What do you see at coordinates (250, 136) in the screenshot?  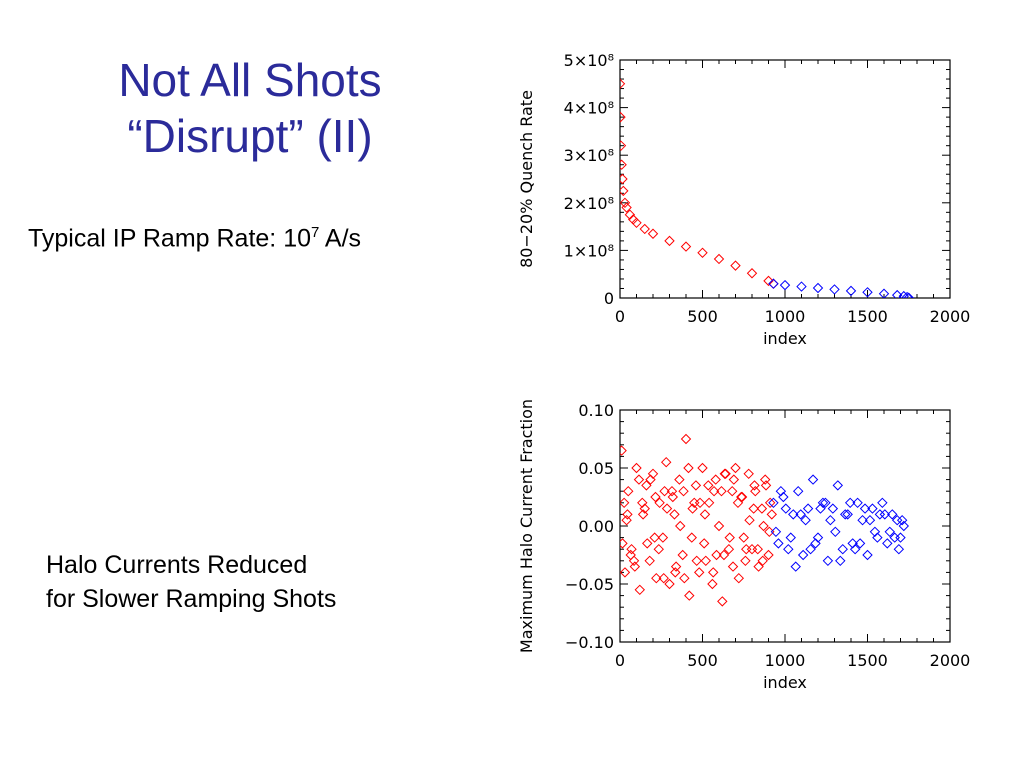 I see `title-line-2: “Disrupt” (II)` at bounding box center [250, 136].